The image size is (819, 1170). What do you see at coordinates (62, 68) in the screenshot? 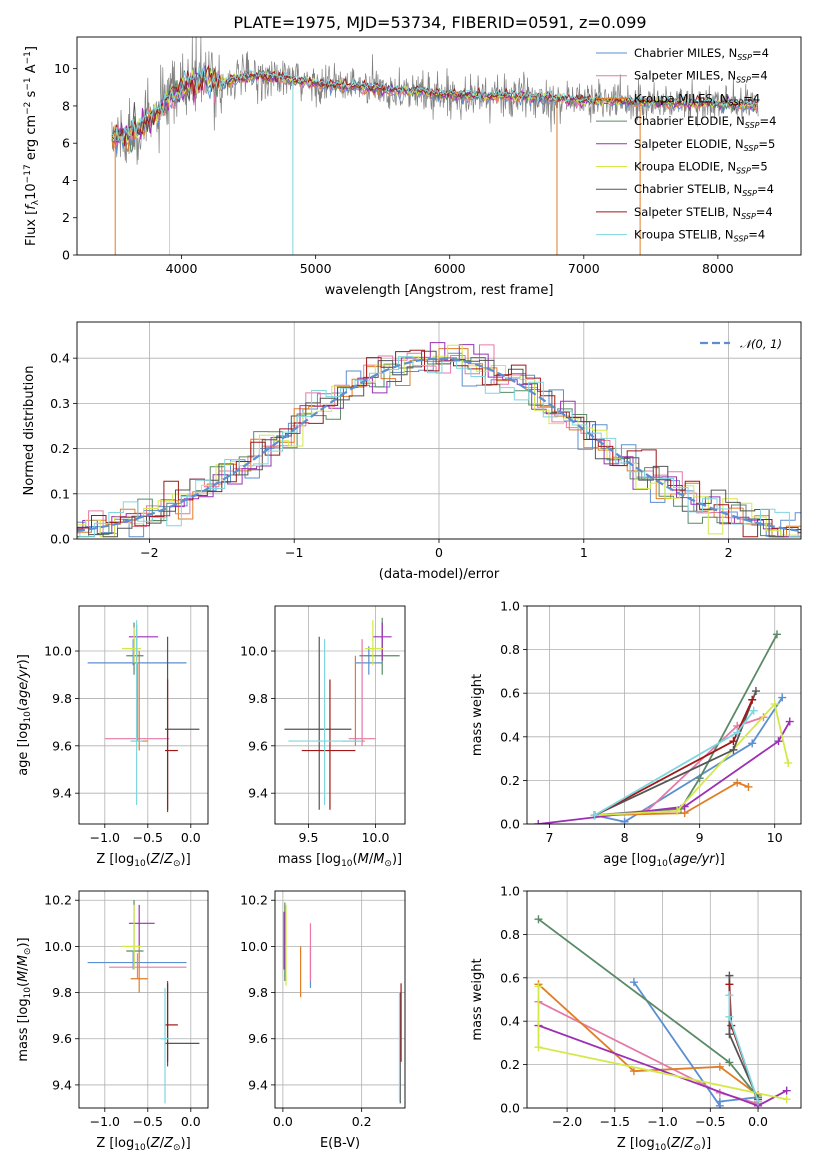
I see `y-tick-label: 10` at bounding box center [62, 68].